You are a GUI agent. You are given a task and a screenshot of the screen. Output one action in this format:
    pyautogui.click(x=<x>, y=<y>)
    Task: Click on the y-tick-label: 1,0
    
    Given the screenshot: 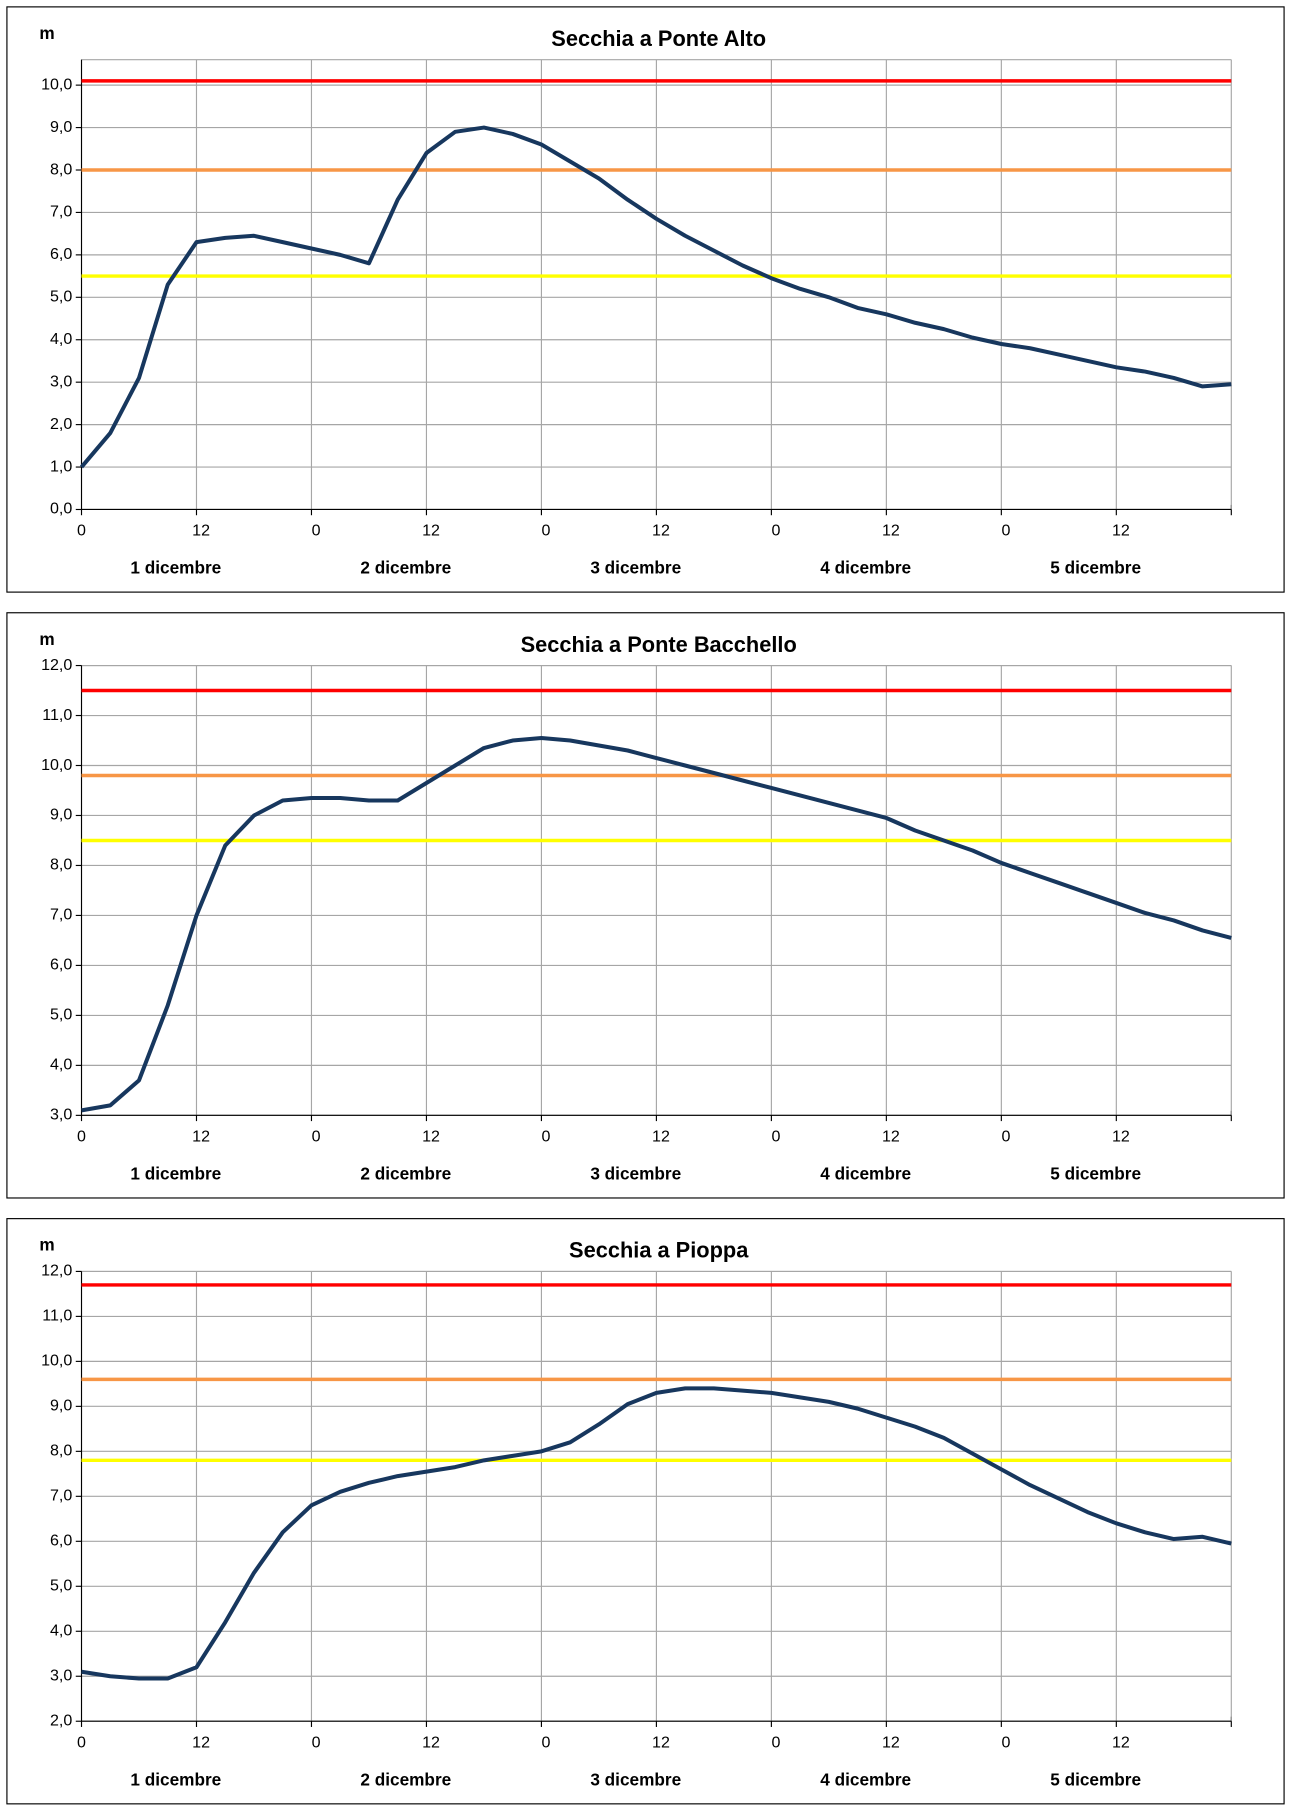 What is the action you would take?
    pyautogui.click(x=61, y=466)
    